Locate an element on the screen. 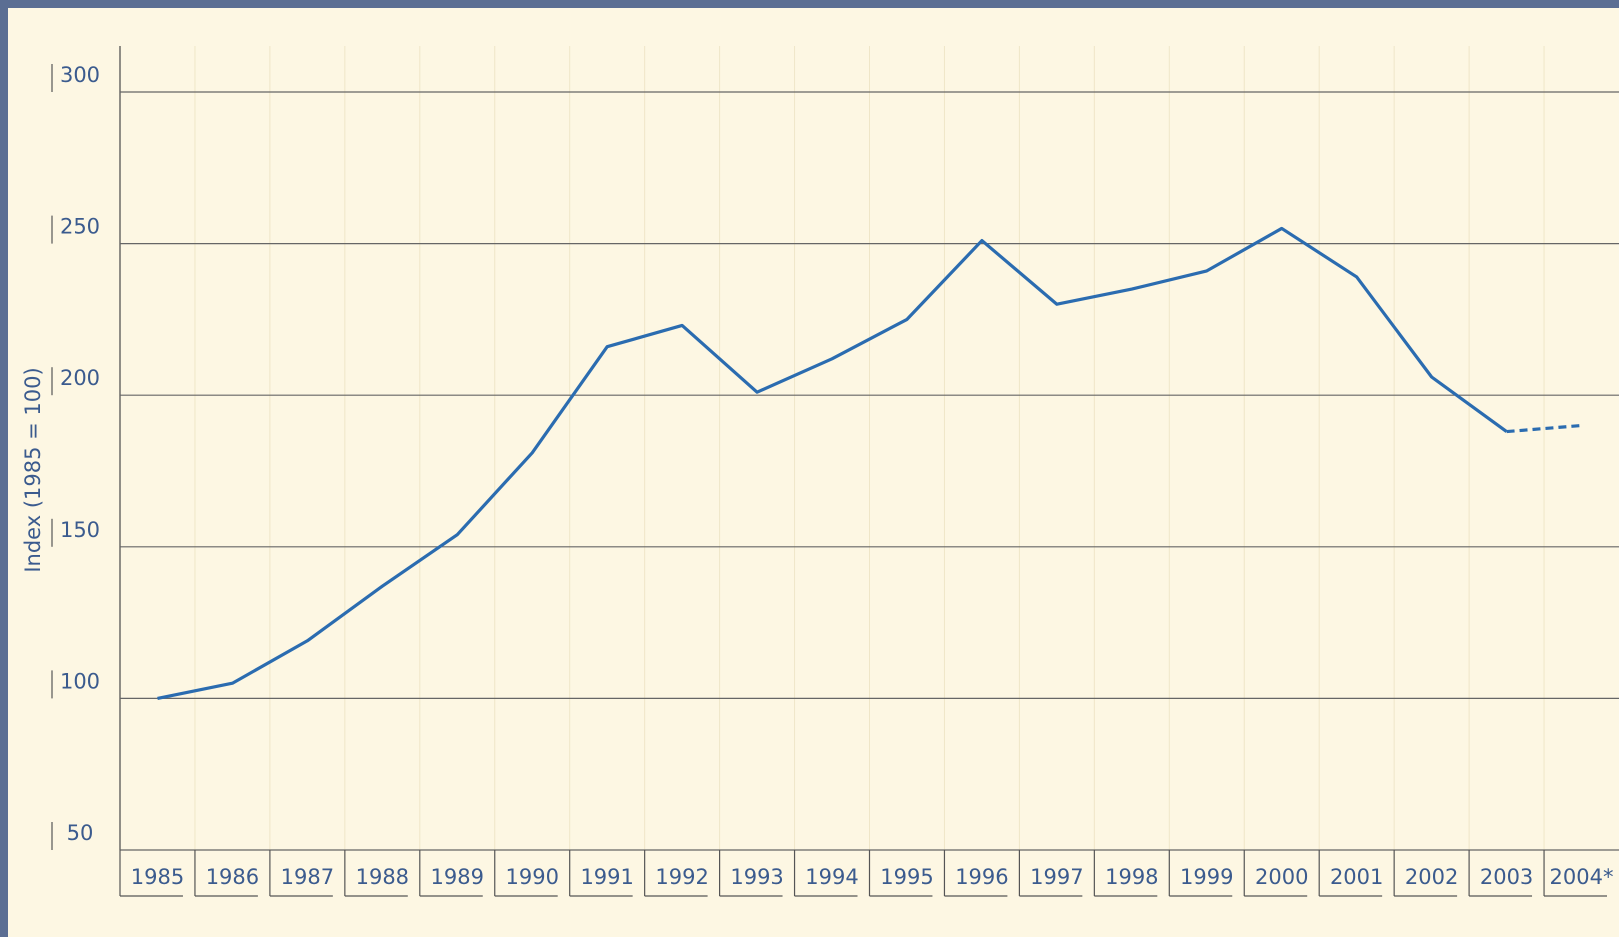  y-tick-label: 100 is located at coordinates (80, 681).